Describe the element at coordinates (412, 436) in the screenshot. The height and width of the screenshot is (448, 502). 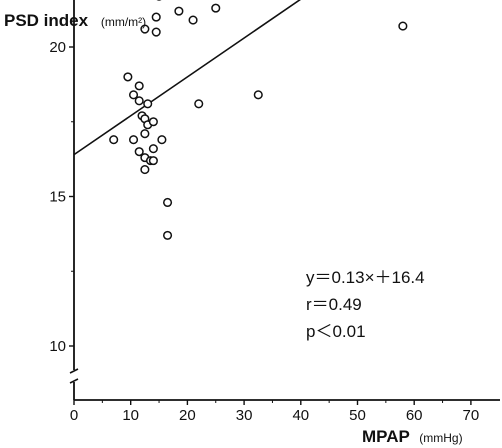
I see `x-axis-title: MPAP (mmHg)` at that location.